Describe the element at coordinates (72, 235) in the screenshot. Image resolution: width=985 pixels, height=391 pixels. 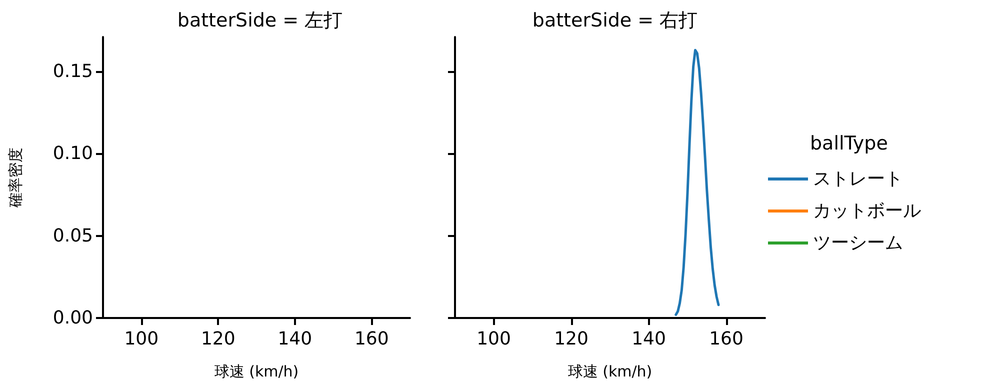
I see `y-tick-label: 0.05` at that location.